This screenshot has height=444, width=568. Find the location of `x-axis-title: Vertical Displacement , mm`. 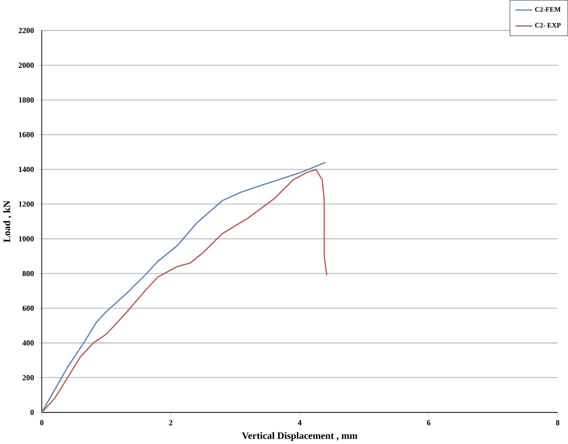

x-axis-title: Vertical Displacement , mm is located at coordinates (300, 436).